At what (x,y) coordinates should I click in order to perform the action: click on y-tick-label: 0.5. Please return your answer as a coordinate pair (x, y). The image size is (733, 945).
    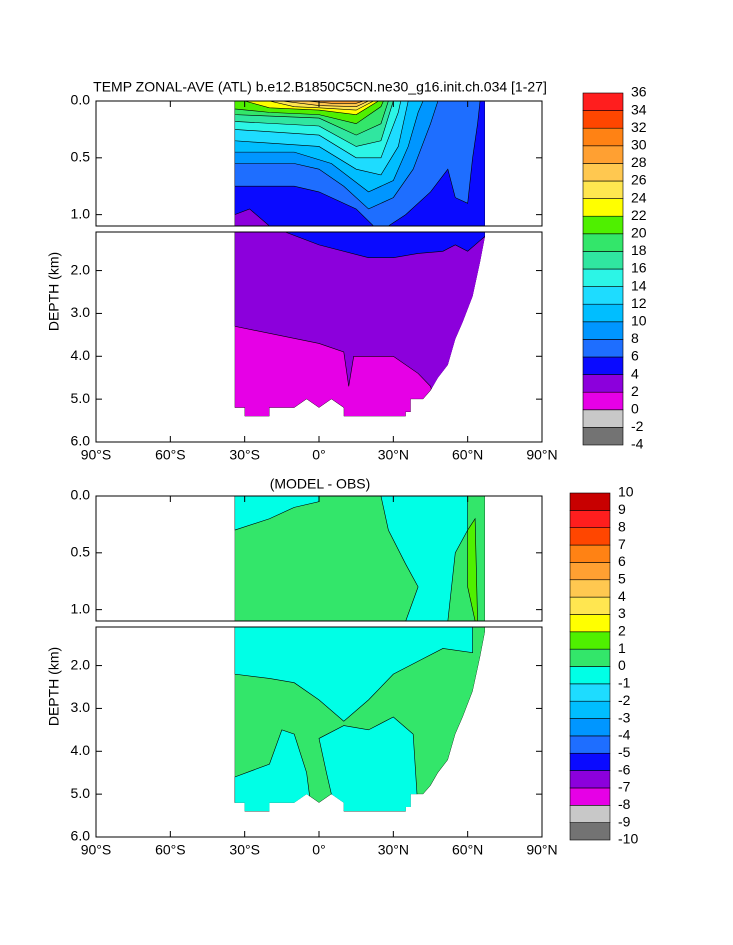
    Looking at the image, I should click on (81, 157).